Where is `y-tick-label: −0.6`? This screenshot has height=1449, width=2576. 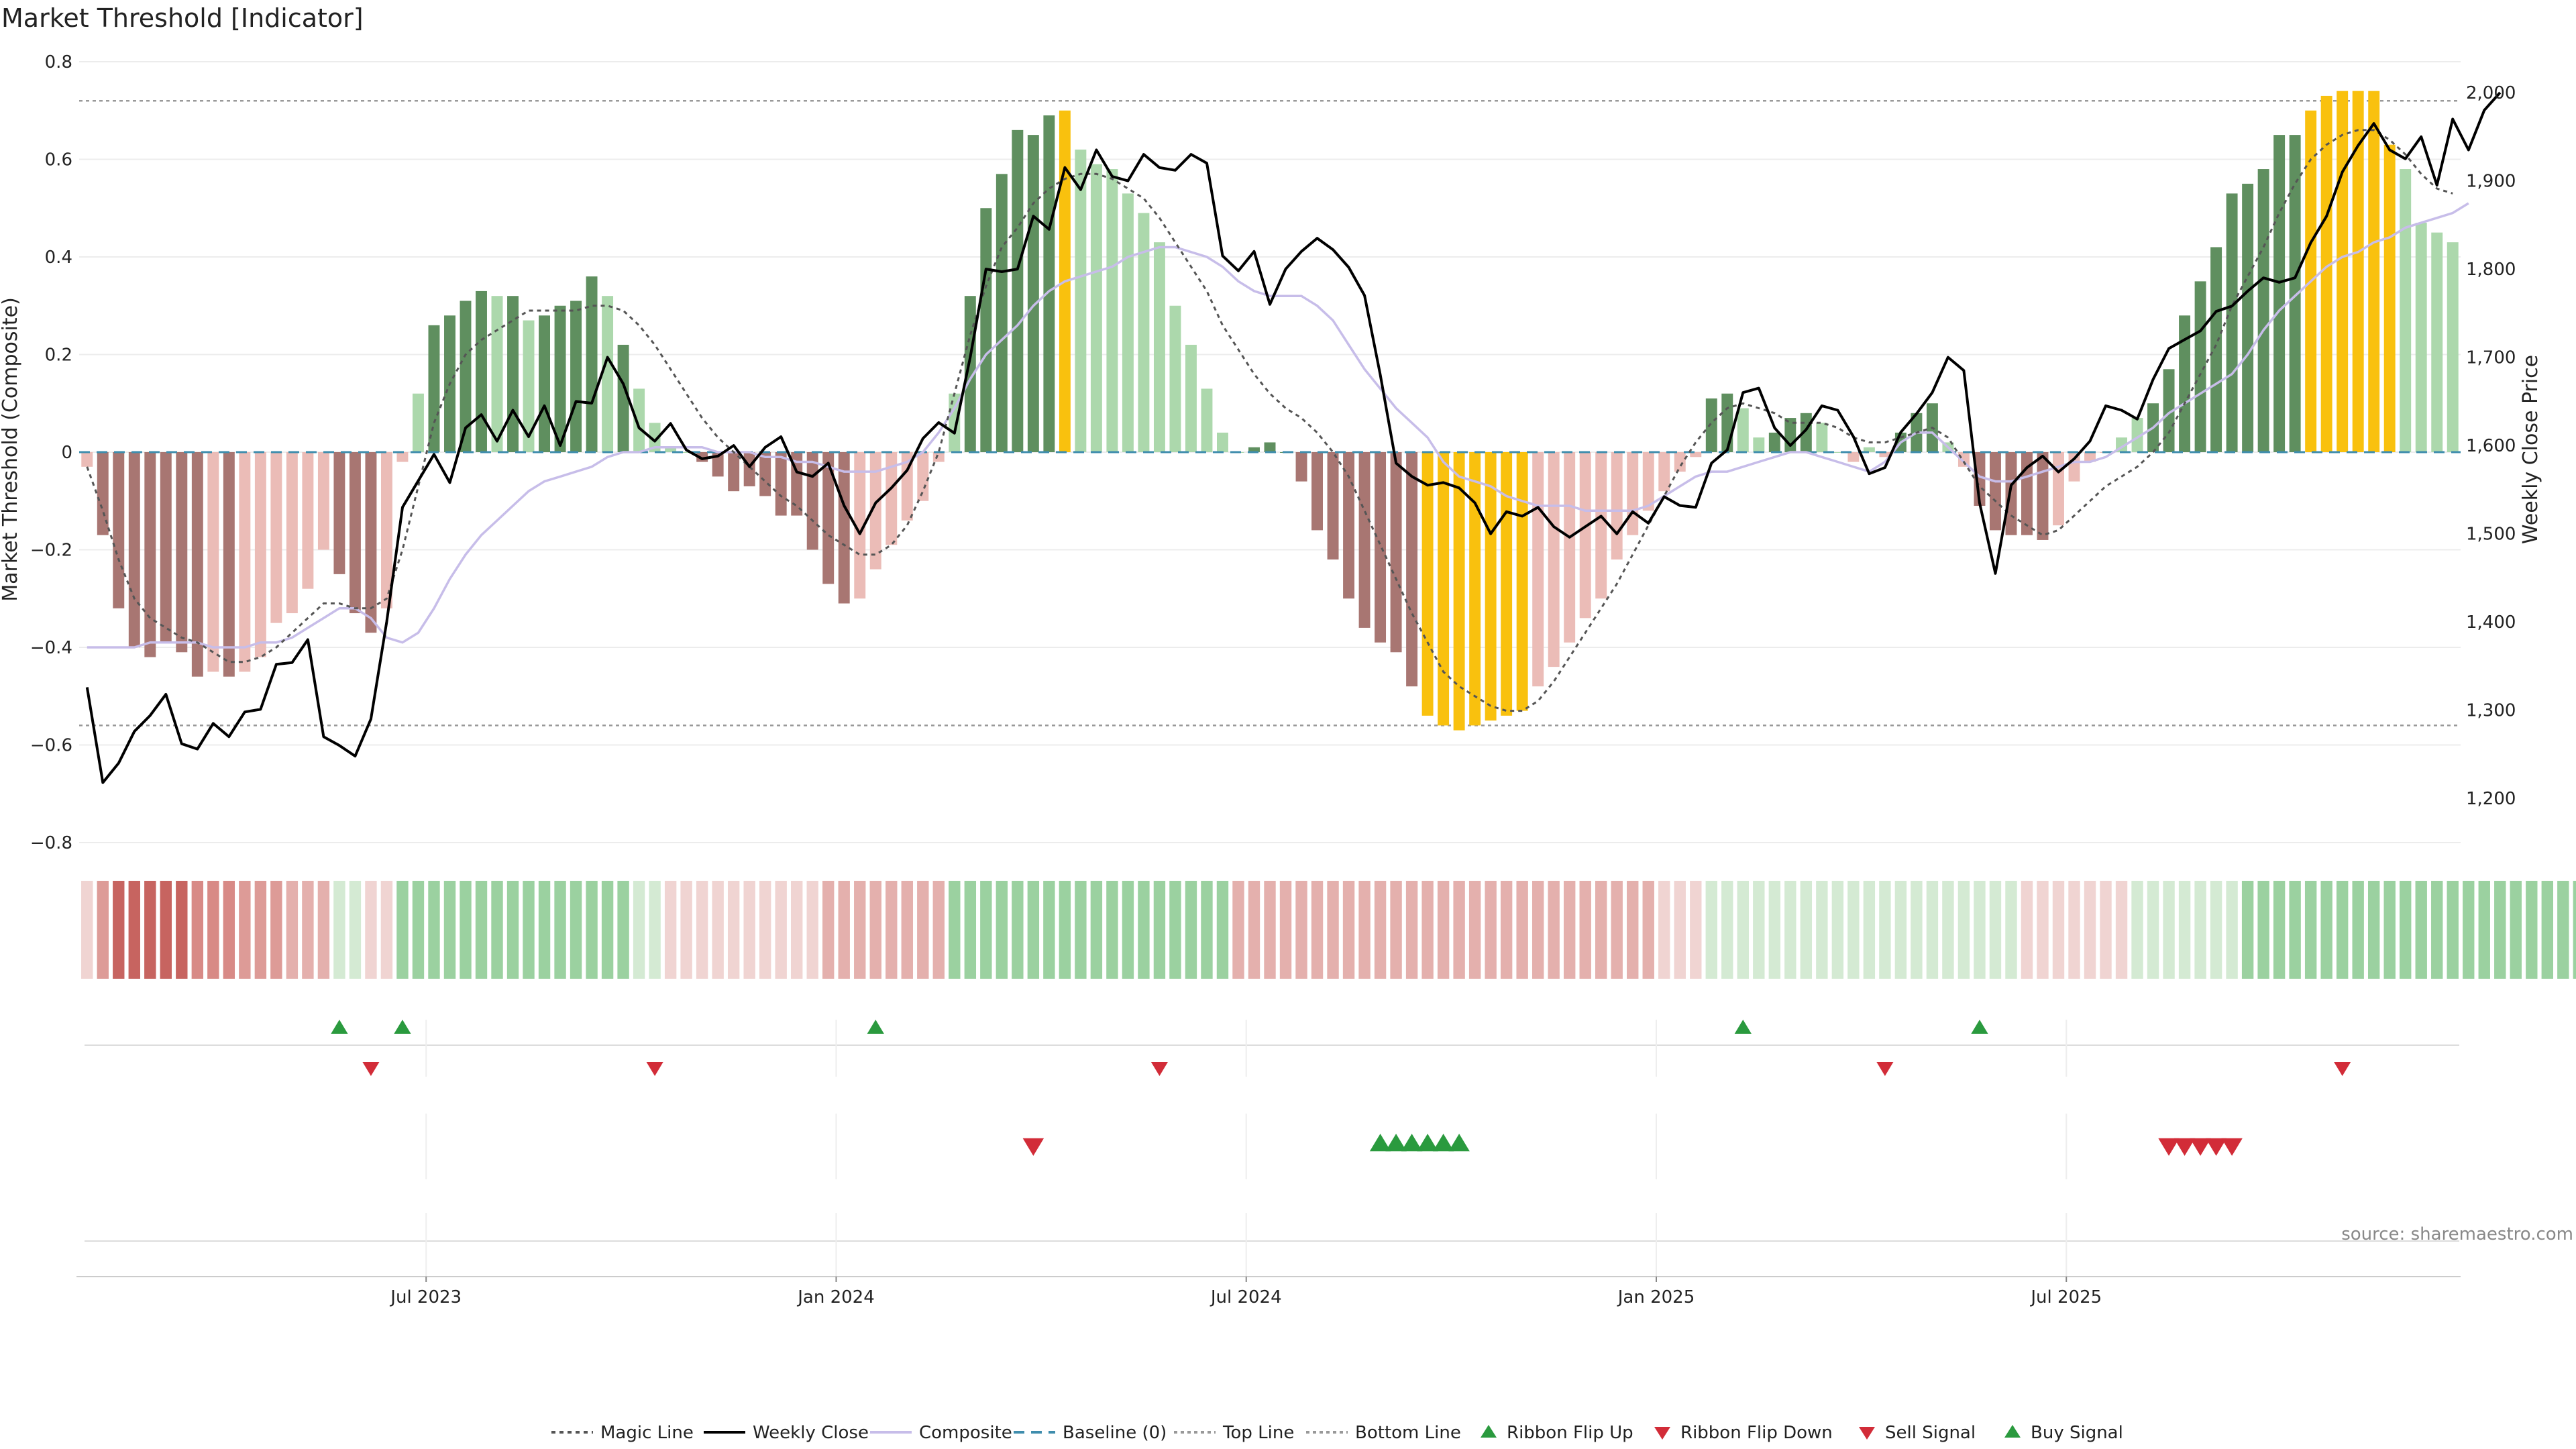
y-tick-label: −0.6 is located at coordinates (51, 746).